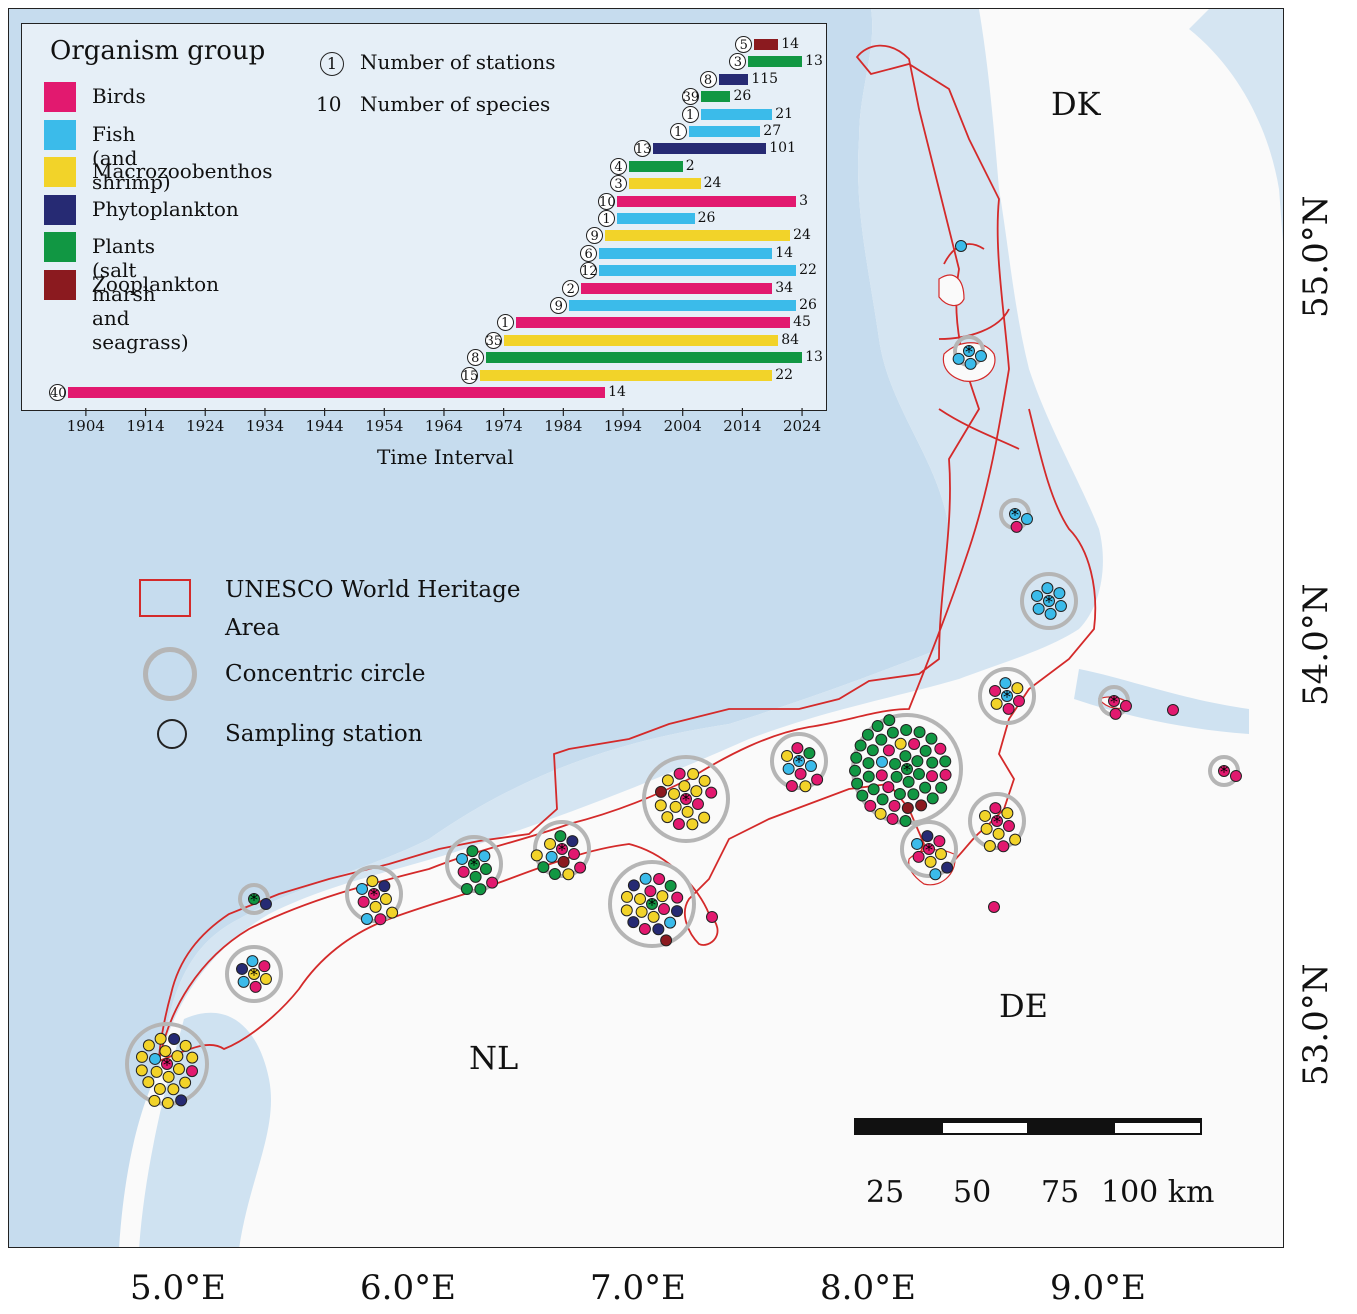 The image size is (1357, 1314). Describe the element at coordinates (1024, 1006) in the screenshot. I see `country-label-de: DE` at that location.